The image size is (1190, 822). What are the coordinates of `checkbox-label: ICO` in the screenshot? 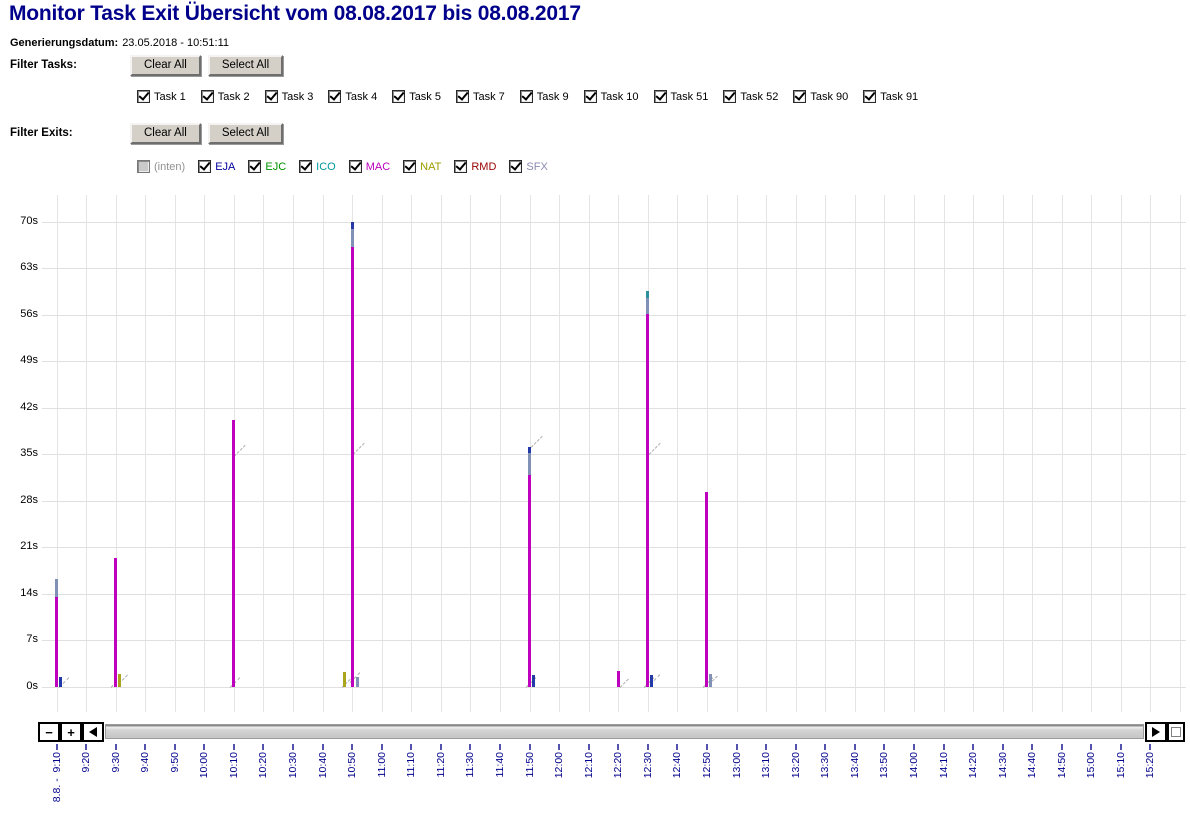 It's located at (326, 166).